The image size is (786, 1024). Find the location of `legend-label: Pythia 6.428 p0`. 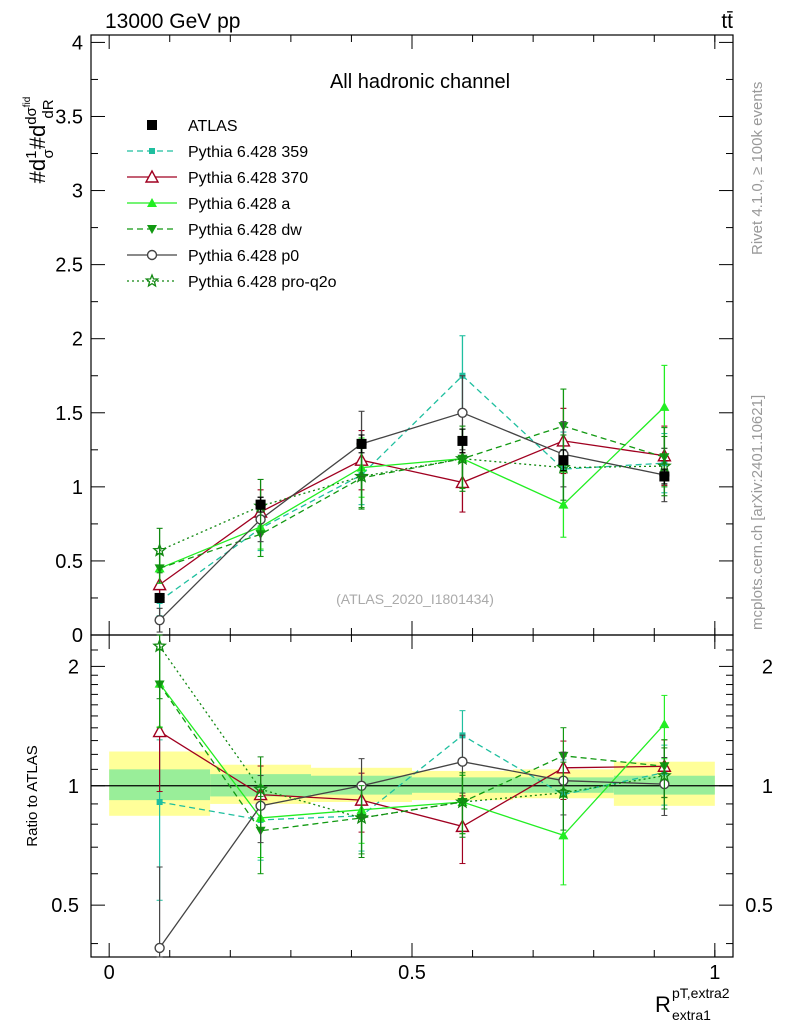

legend-label: Pythia 6.428 p0 is located at coordinates (243, 256).